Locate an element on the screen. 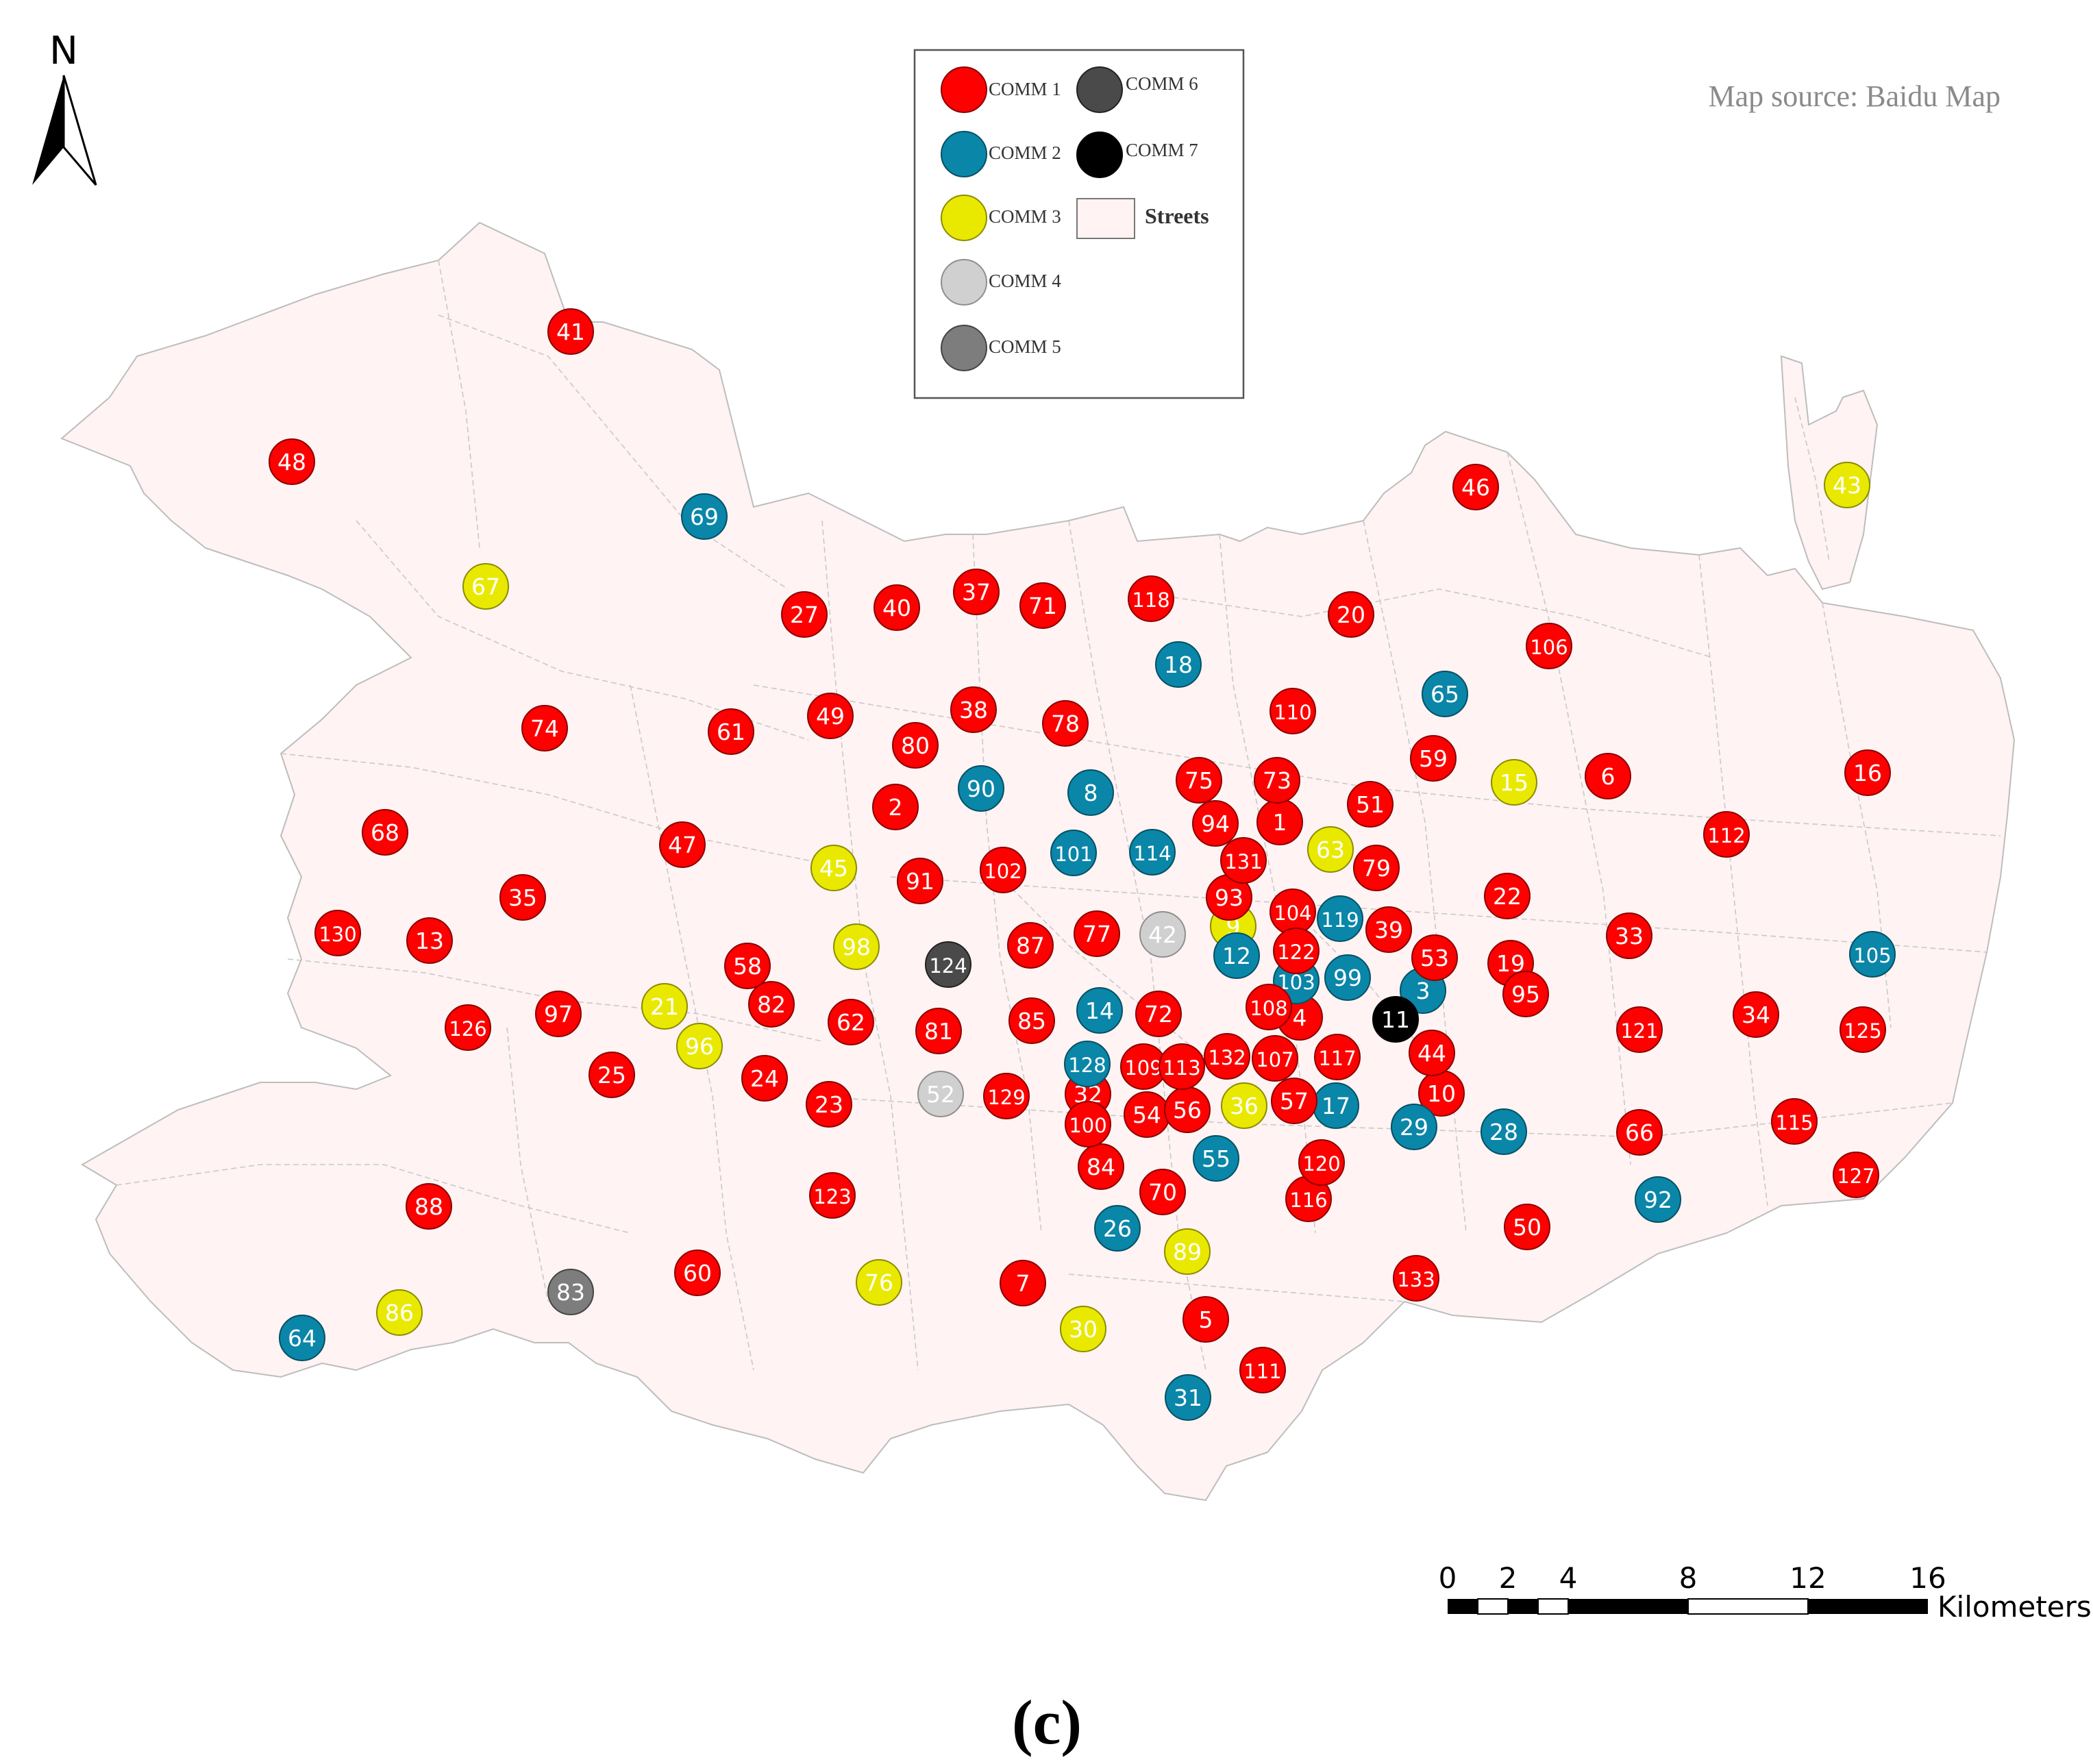 This screenshot has width=2093, height=1764. marker-label: 5 is located at coordinates (1206, 1319).